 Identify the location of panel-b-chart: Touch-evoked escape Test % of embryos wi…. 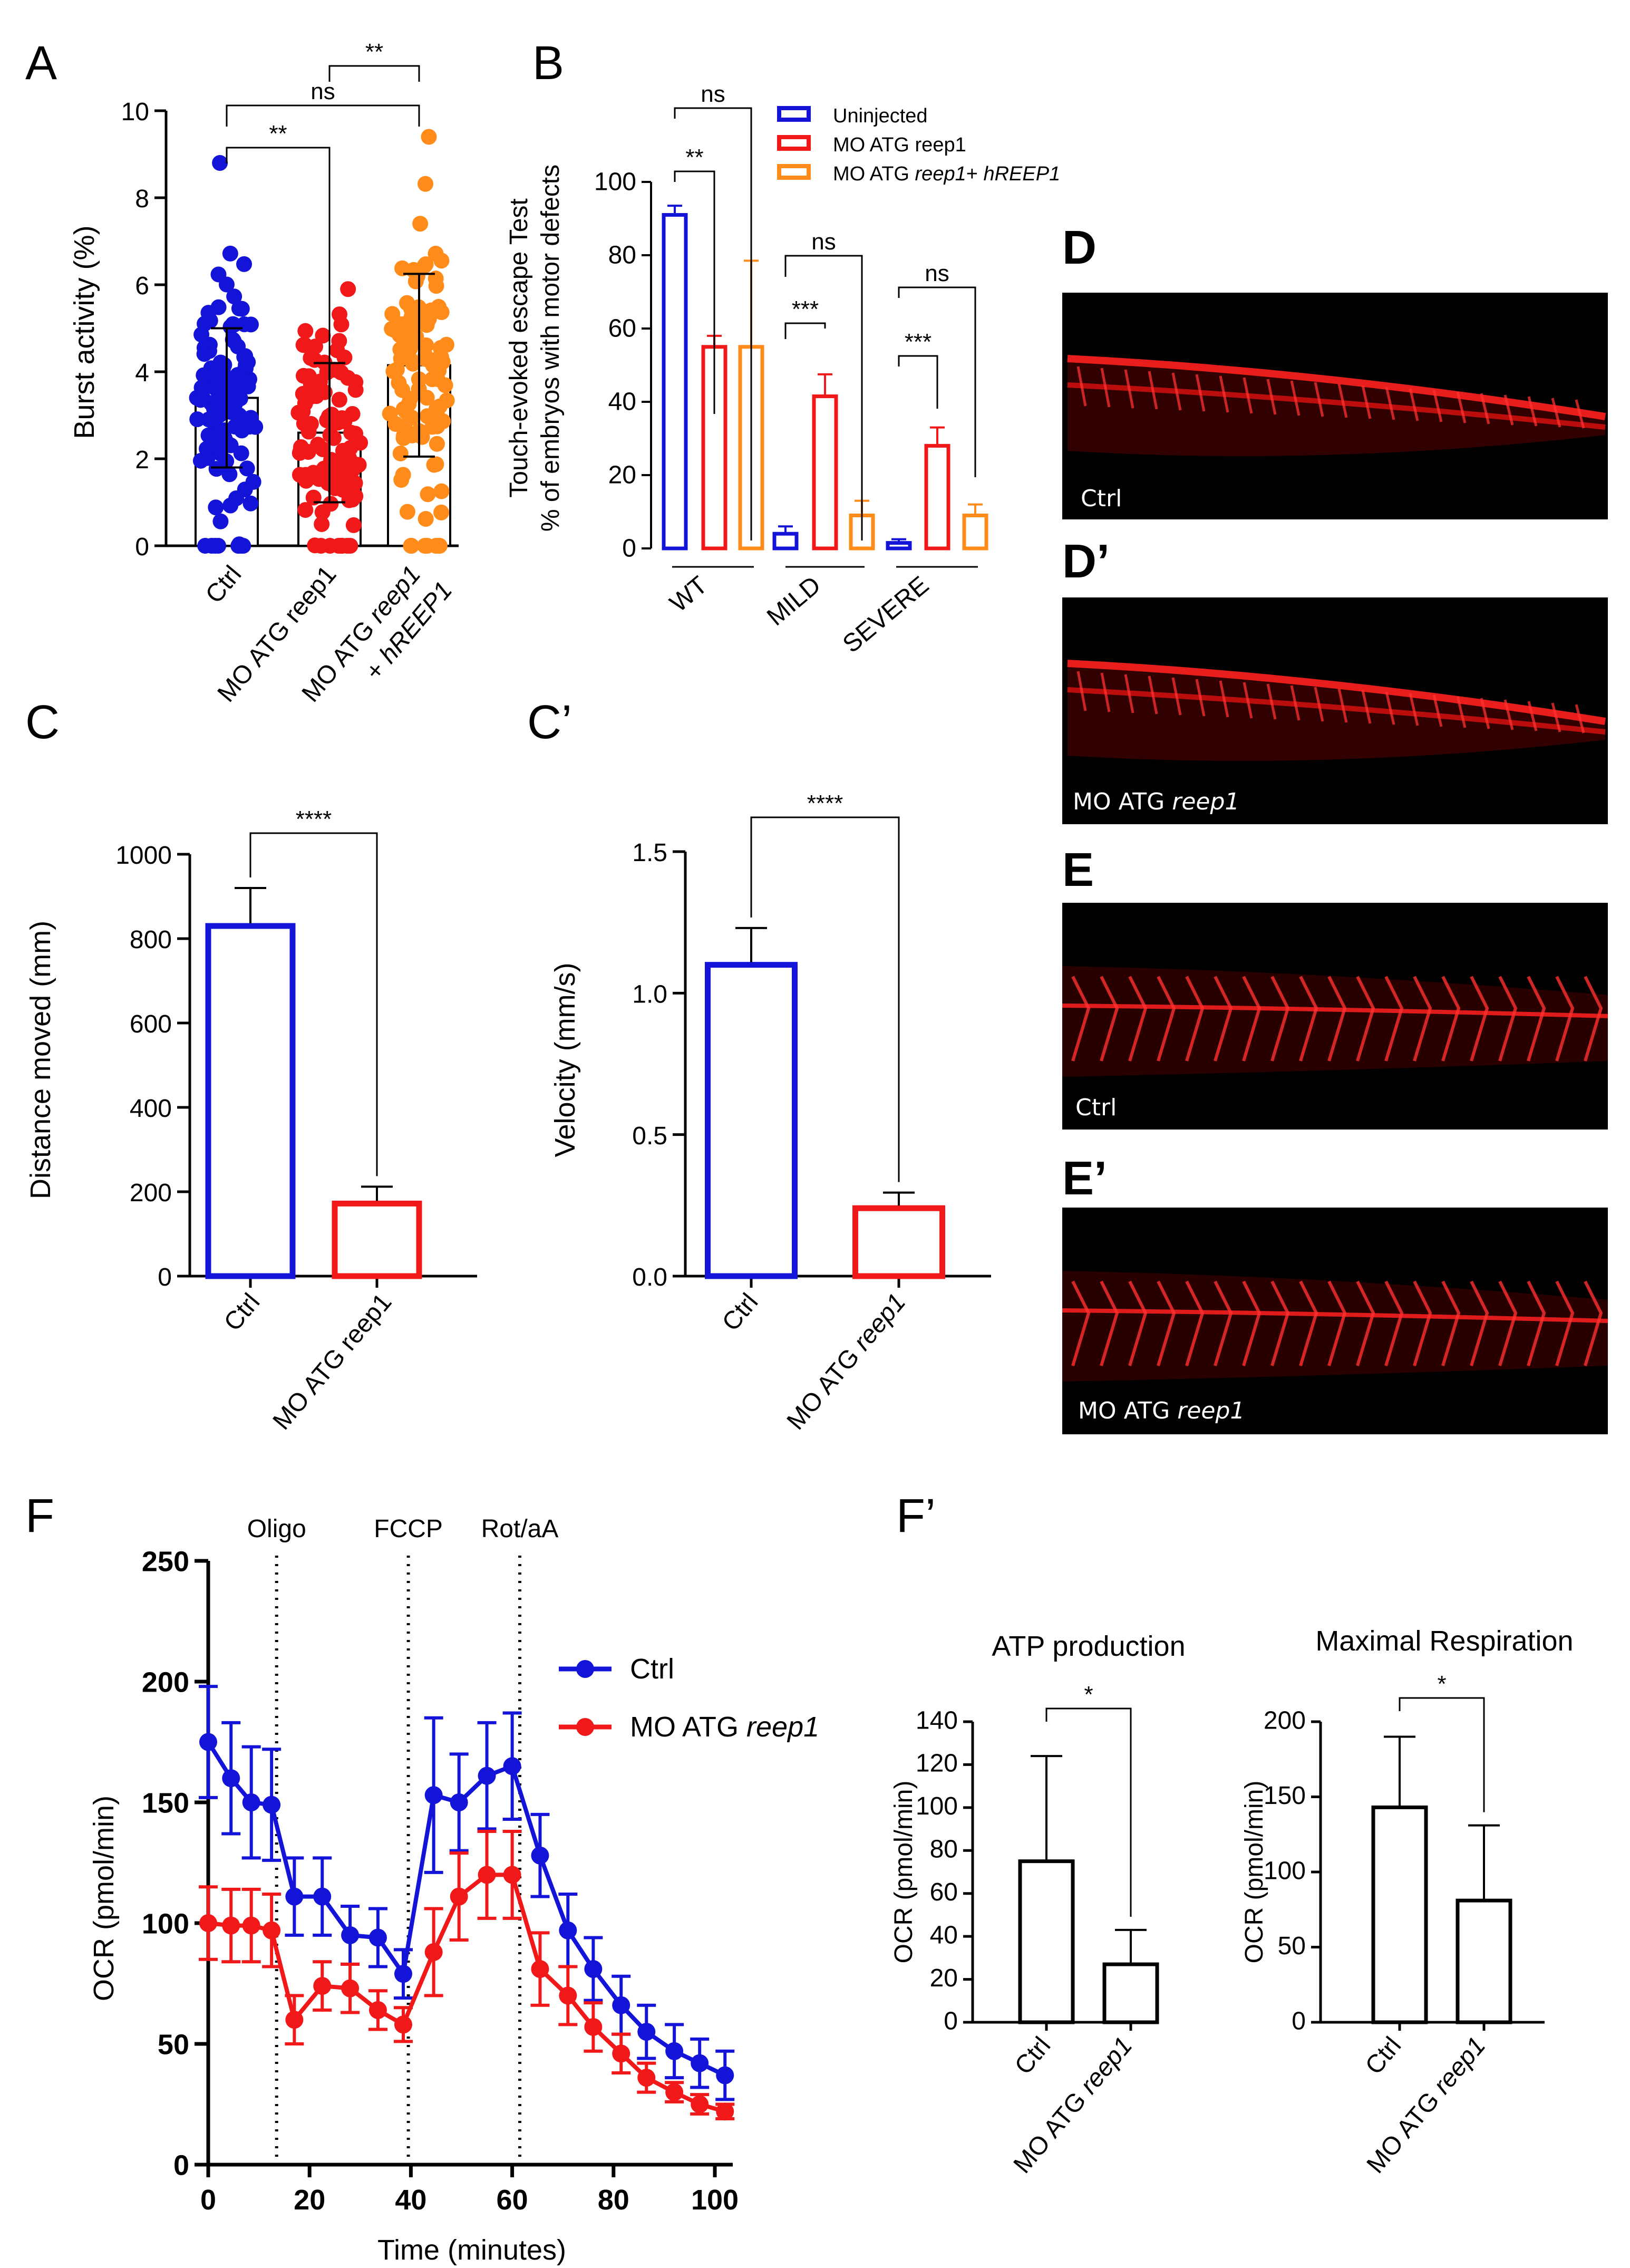
(782, 370).